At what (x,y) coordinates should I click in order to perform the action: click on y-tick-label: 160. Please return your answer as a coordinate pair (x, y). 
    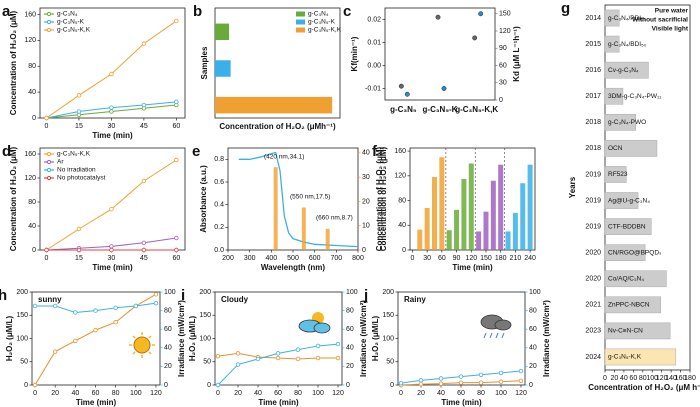
    Looking at the image, I should click on (30, 154).